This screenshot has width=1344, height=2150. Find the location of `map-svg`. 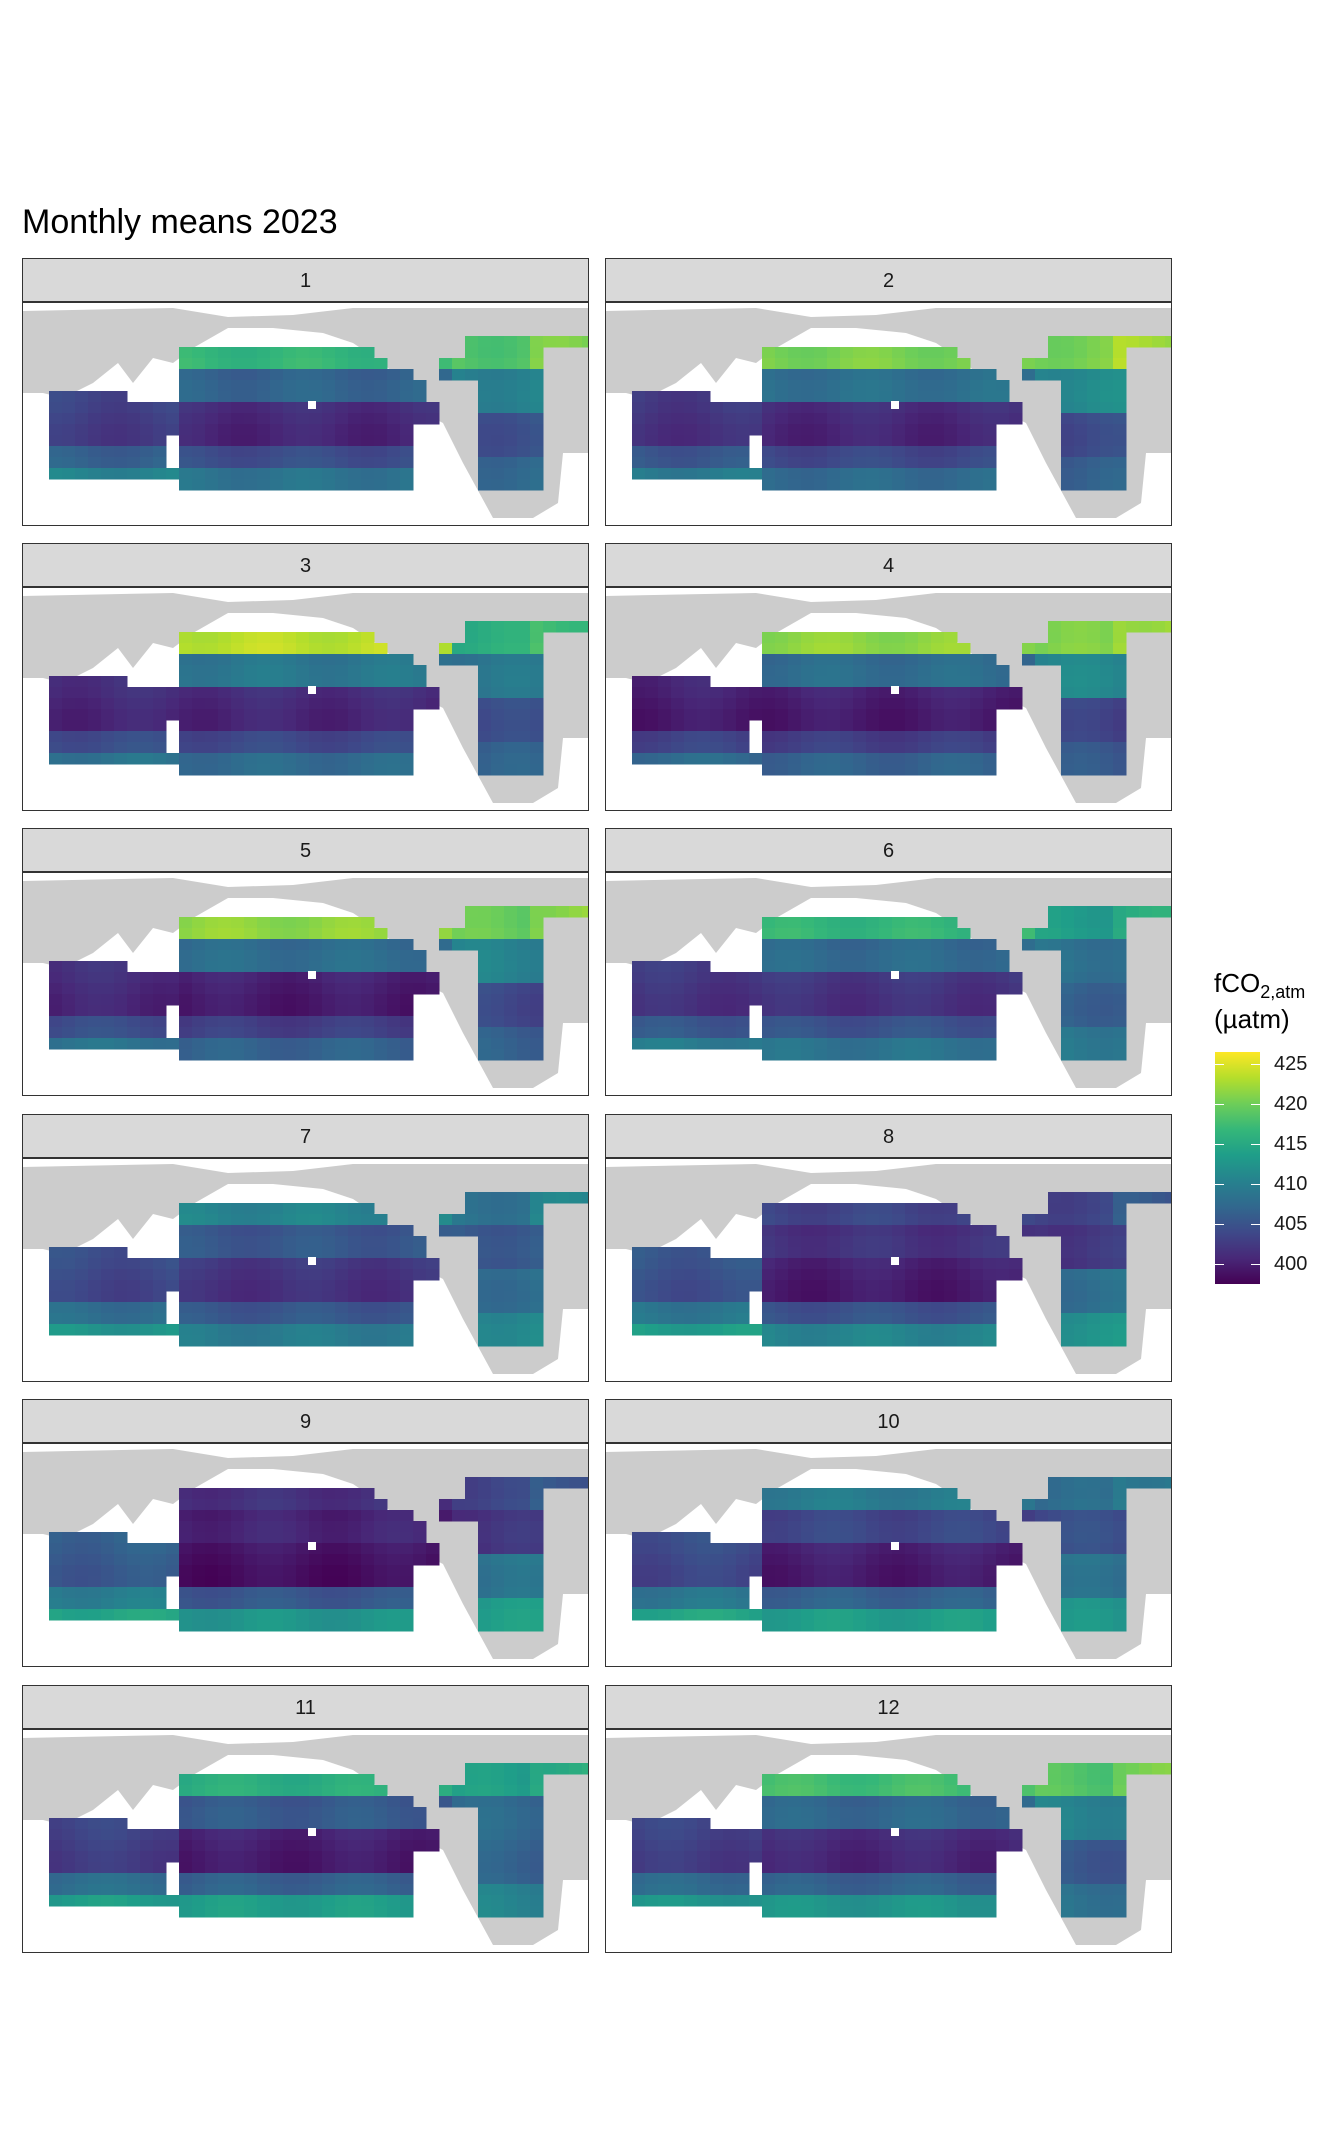

map-svg is located at coordinates (305, 983).